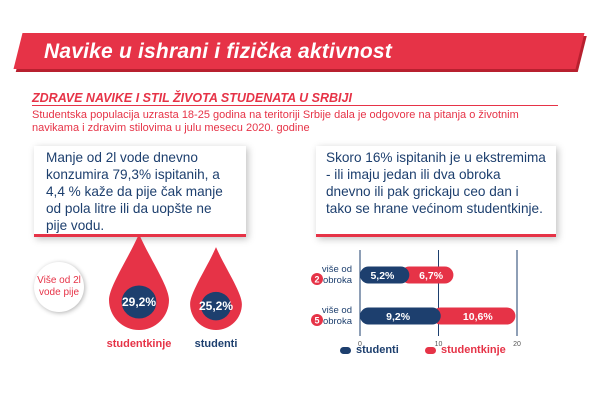 This screenshot has height=400, width=600. I want to click on drop-category-studentkinje: studentkinje, so click(139, 344).